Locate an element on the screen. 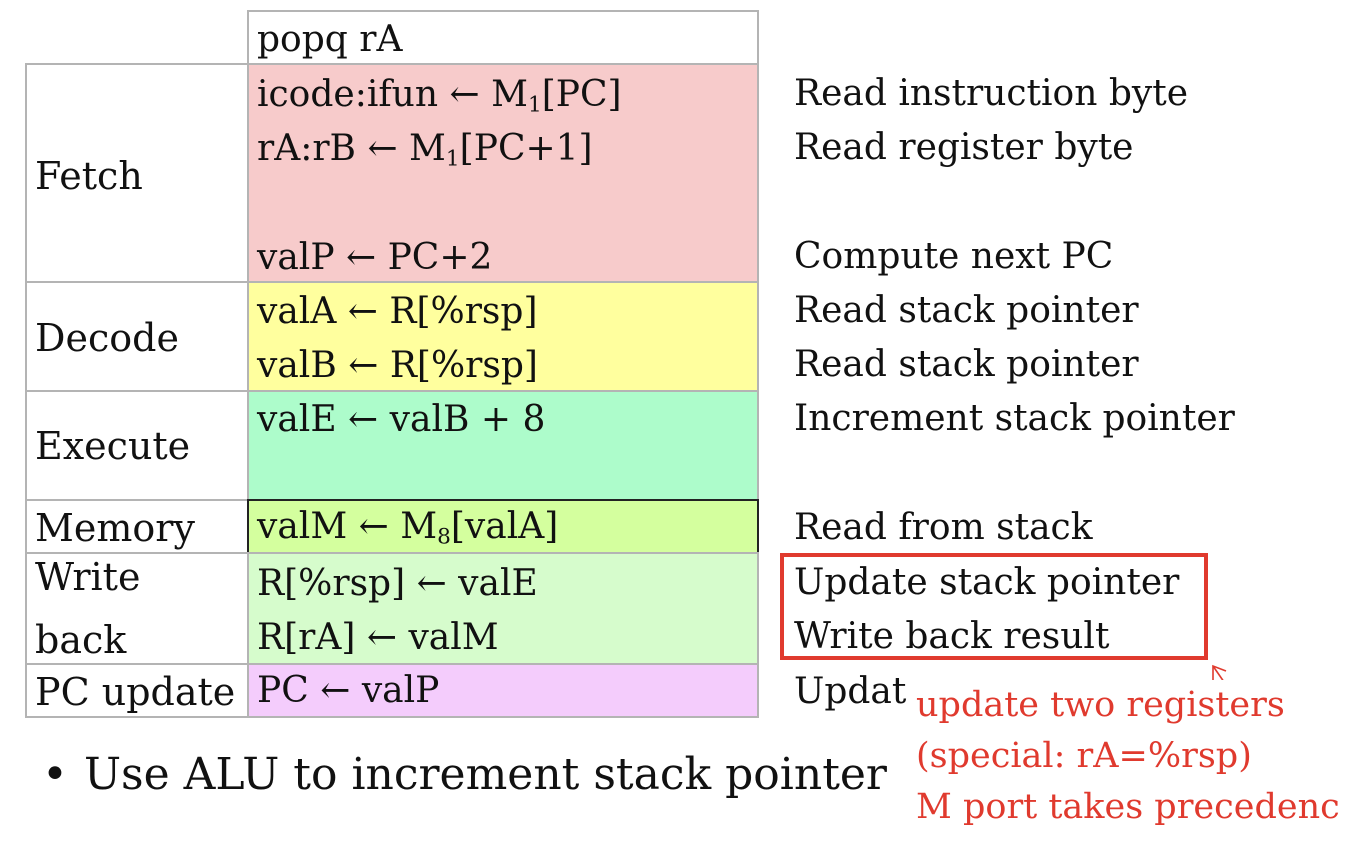 The width and height of the screenshot is (1354, 856). annotation-line-3: M port takes precedenc is located at coordinates (1128, 807).